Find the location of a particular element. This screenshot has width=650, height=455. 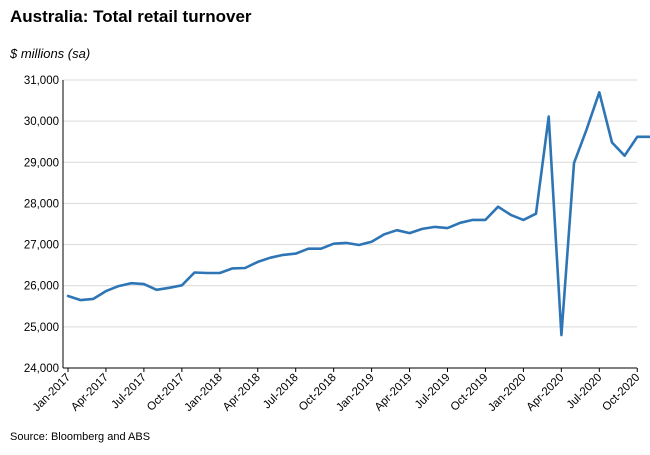

y-tick-label: 24,000 is located at coordinates (41, 369).